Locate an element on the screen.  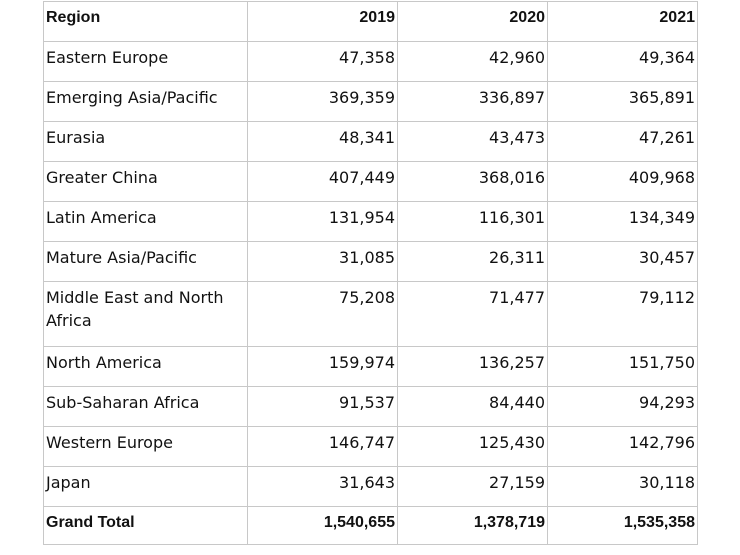
table-row: North America 159,974 136,257 151,750 is located at coordinates (370, 366).